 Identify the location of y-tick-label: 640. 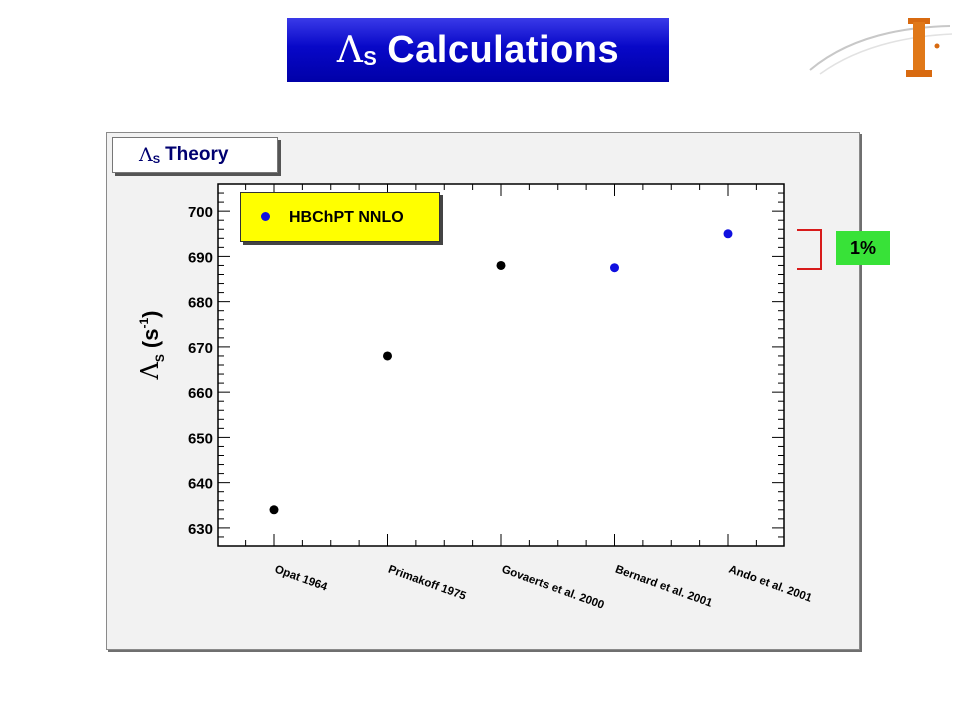
(200, 484).